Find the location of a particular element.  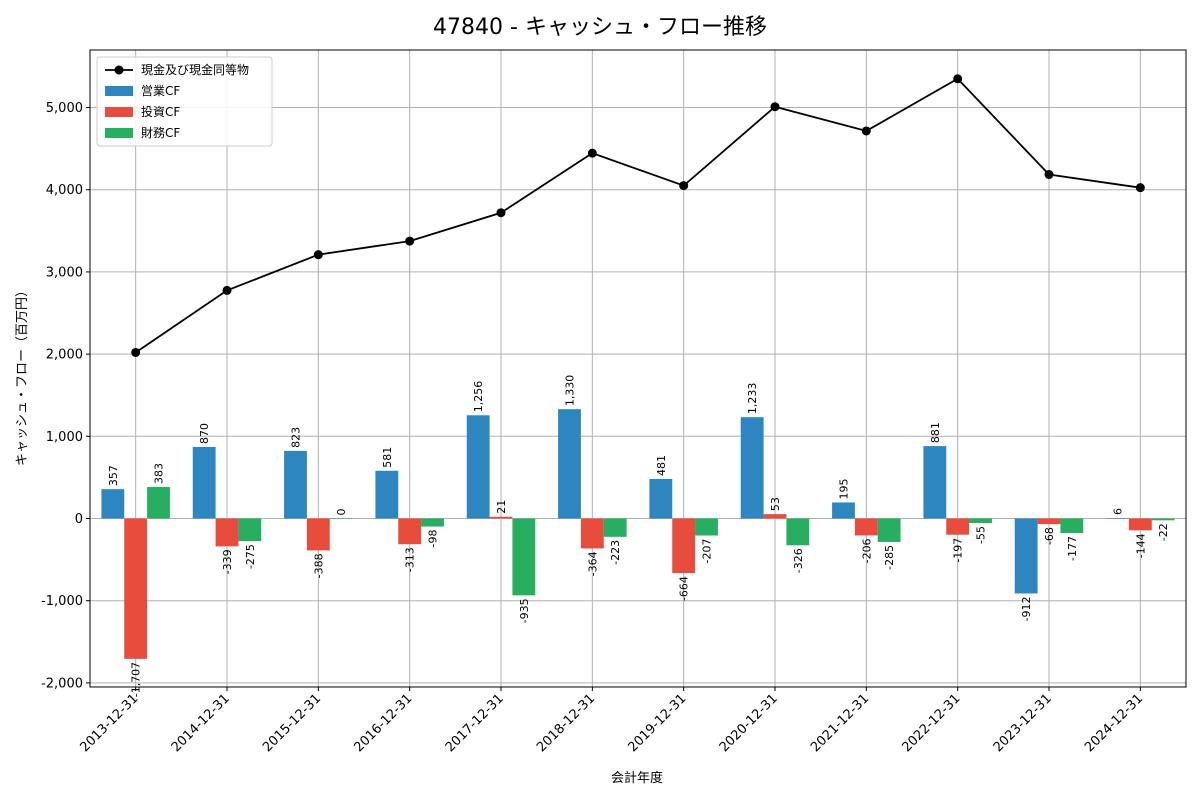

y-tick-label: 3,000 is located at coordinates (64, 272).